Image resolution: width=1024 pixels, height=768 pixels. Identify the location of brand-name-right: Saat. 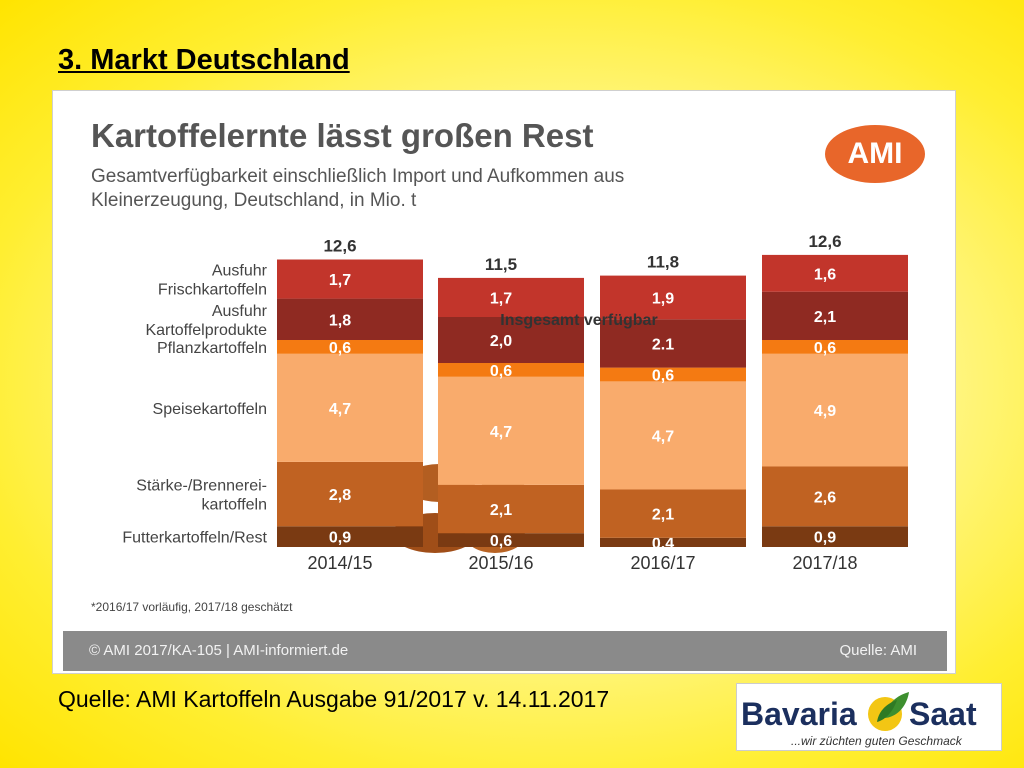
(943, 714).